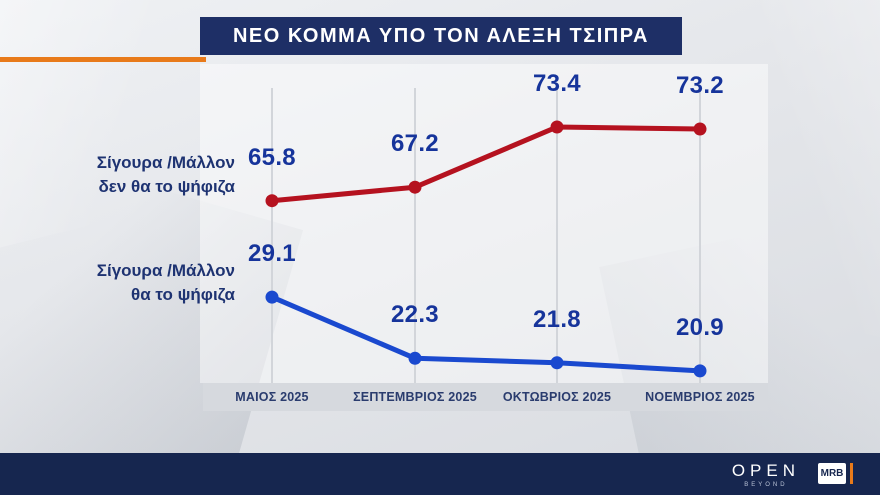 Image resolution: width=880 pixels, height=495 pixels. I want to click on value-label: 67.2, so click(415, 144).